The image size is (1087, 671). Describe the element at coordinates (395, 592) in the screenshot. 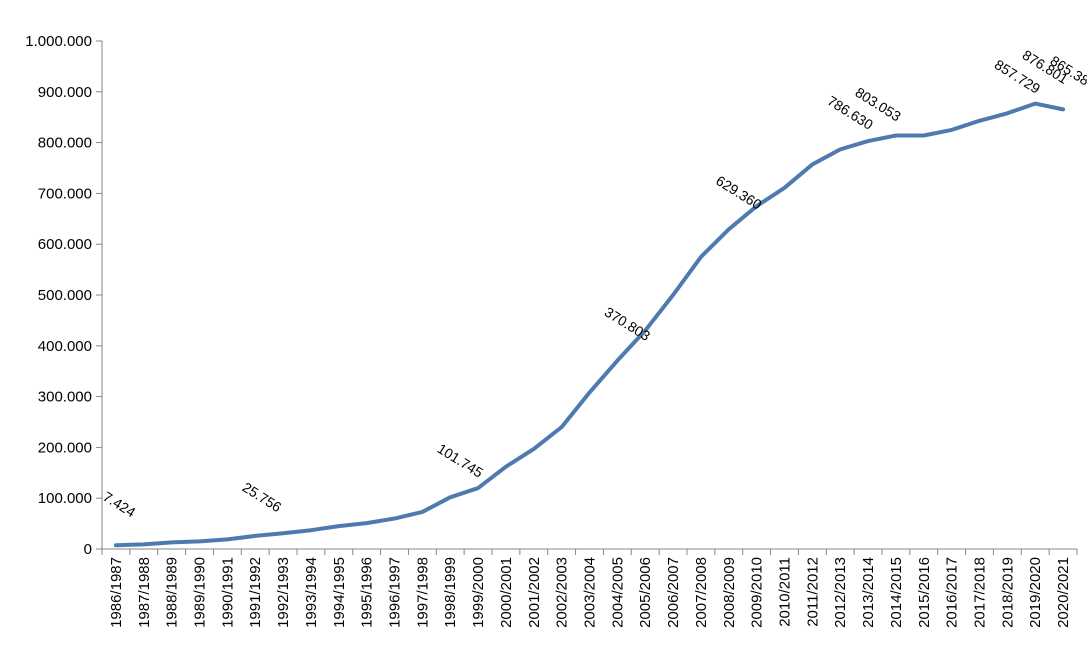

I see `x-tick-label: 1996/1997` at that location.